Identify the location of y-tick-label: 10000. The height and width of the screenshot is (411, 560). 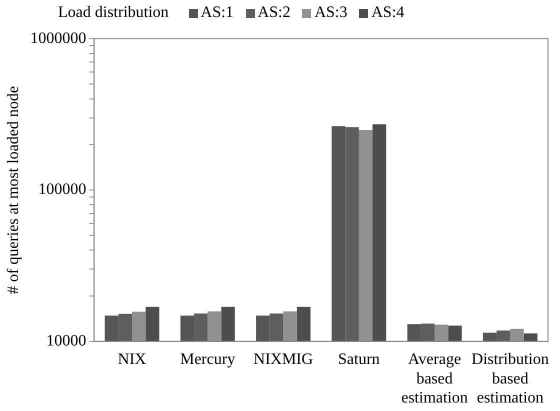
(66, 341).